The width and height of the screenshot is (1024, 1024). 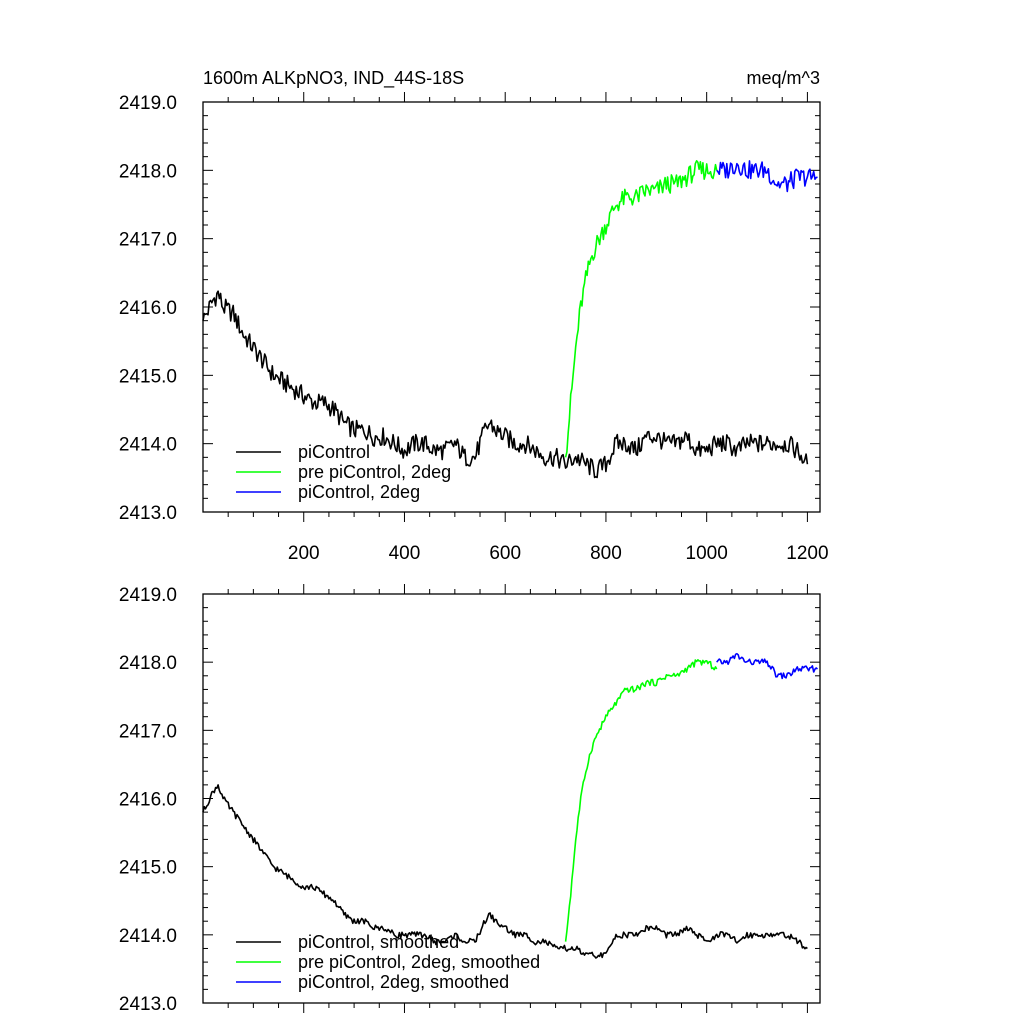 What do you see at coordinates (378, 942) in the screenshot?
I see `legend-label: piControl, smoothed` at bounding box center [378, 942].